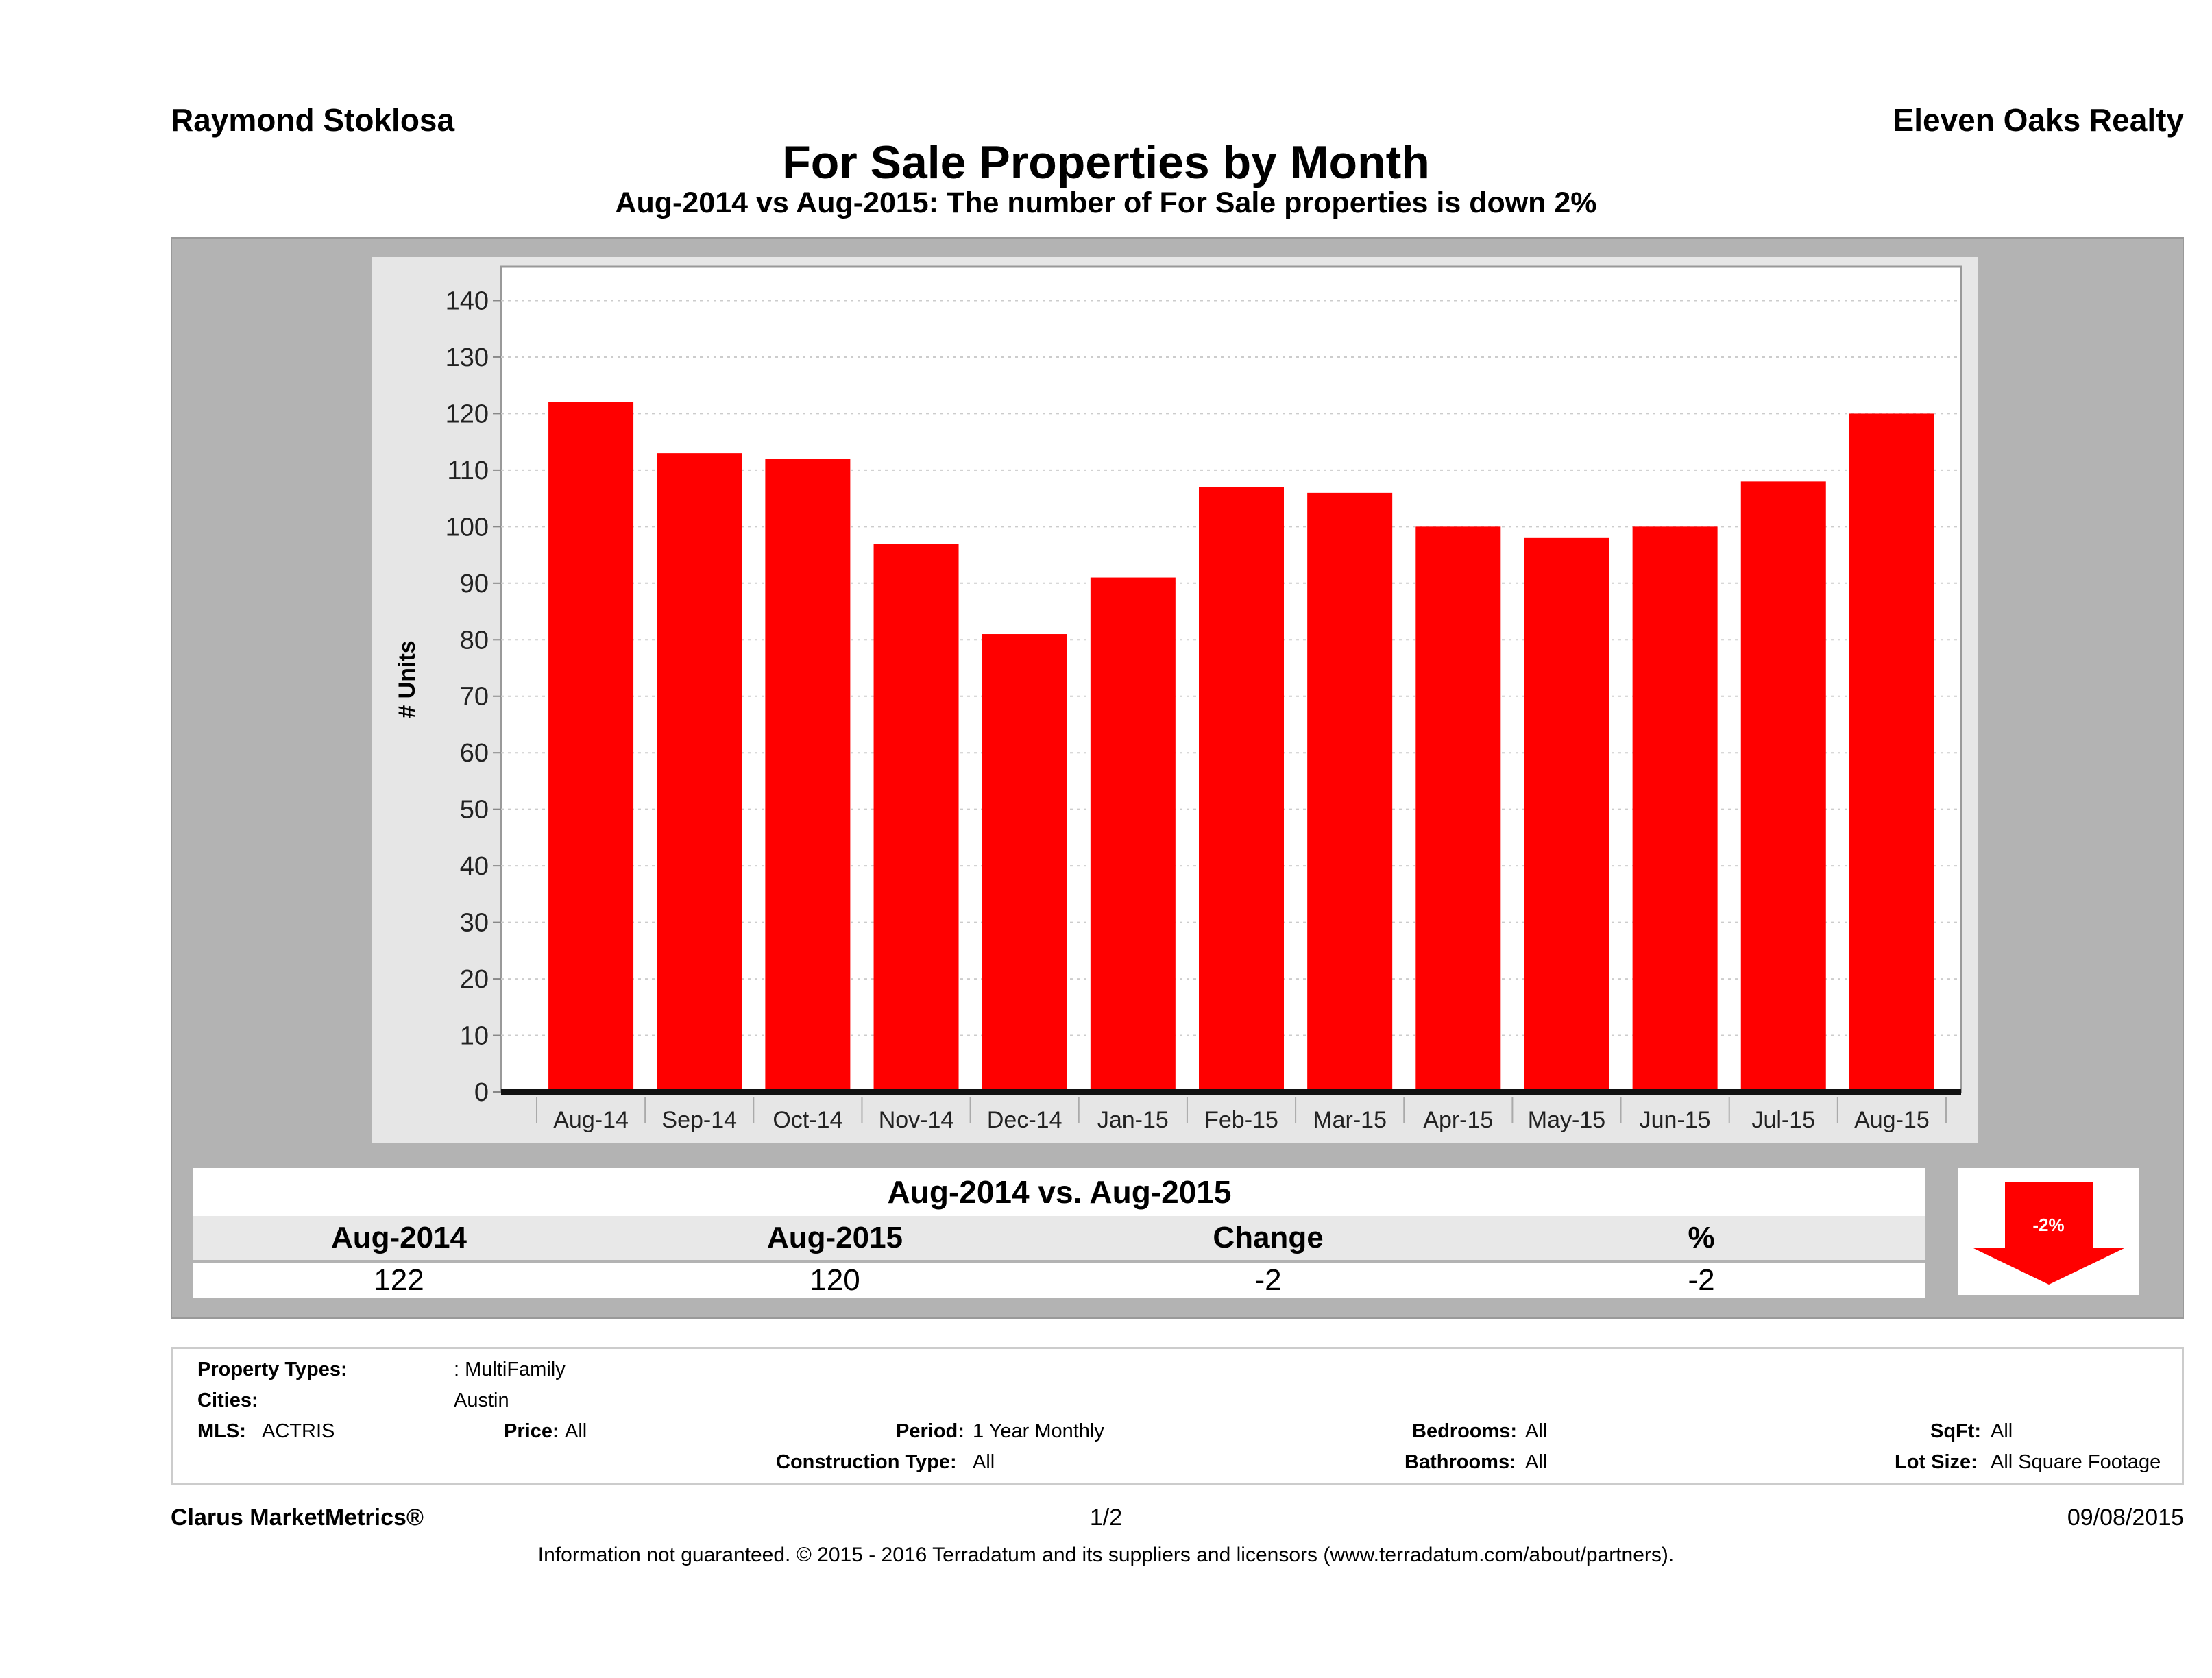 The height and width of the screenshot is (1678, 2212). I want to click on x-tick-label: Jul-15, so click(1783, 1120).